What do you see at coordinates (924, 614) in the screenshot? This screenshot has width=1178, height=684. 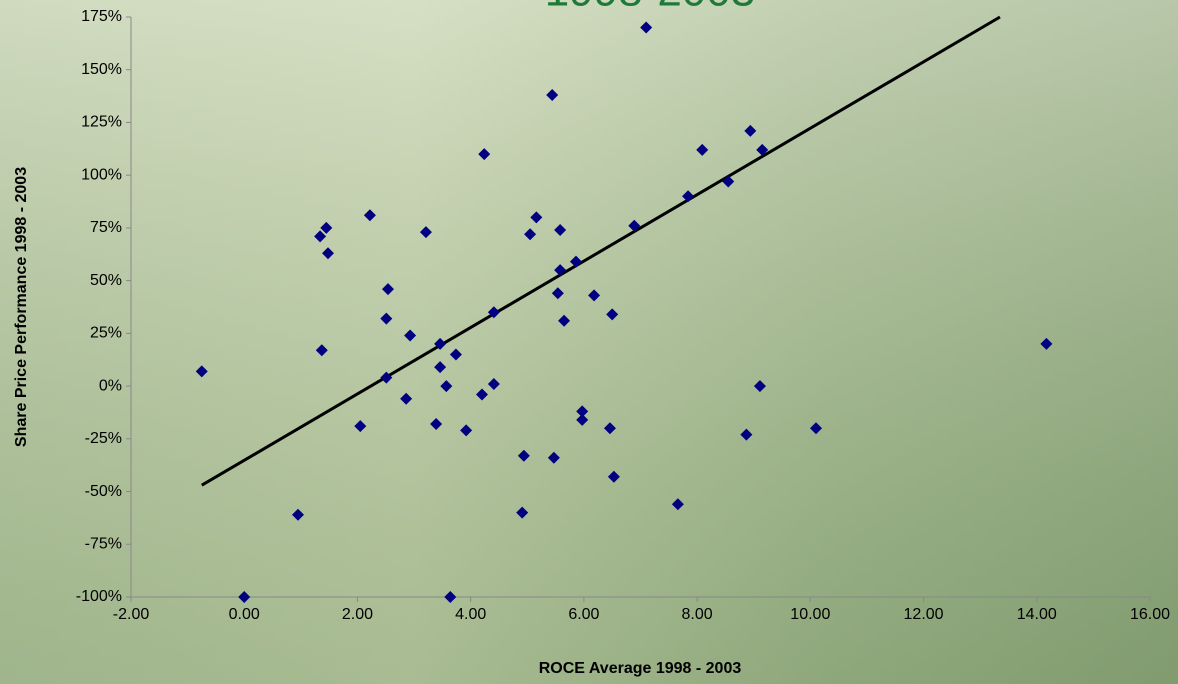 I see `x-tick-label: 12.00` at bounding box center [924, 614].